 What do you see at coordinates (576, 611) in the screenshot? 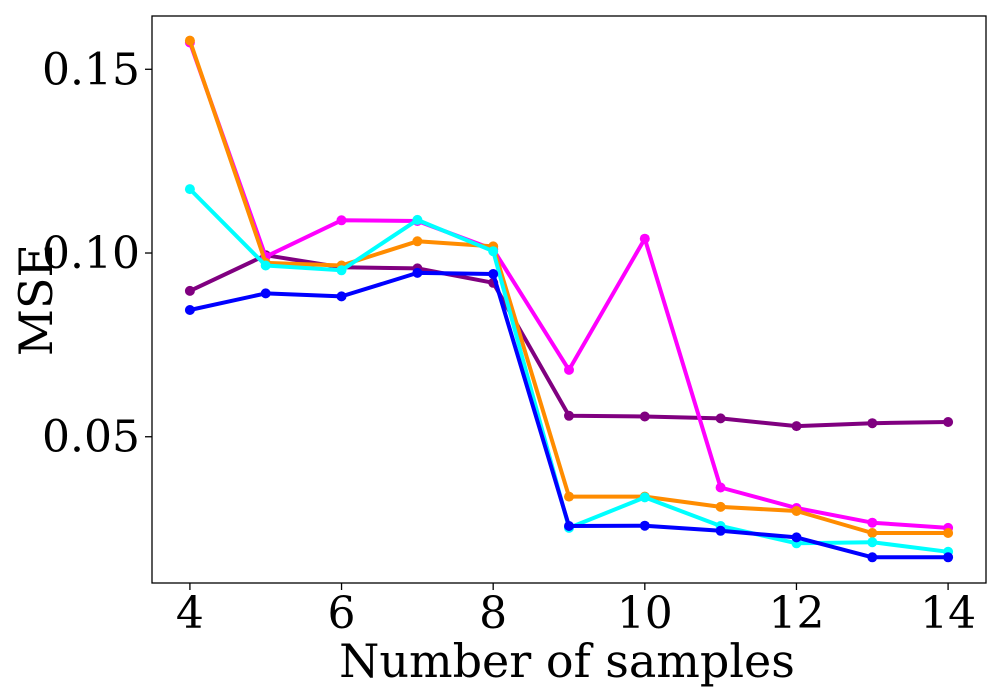
I see `x-axis: 4 6 8 10 12 14` at bounding box center [576, 611].